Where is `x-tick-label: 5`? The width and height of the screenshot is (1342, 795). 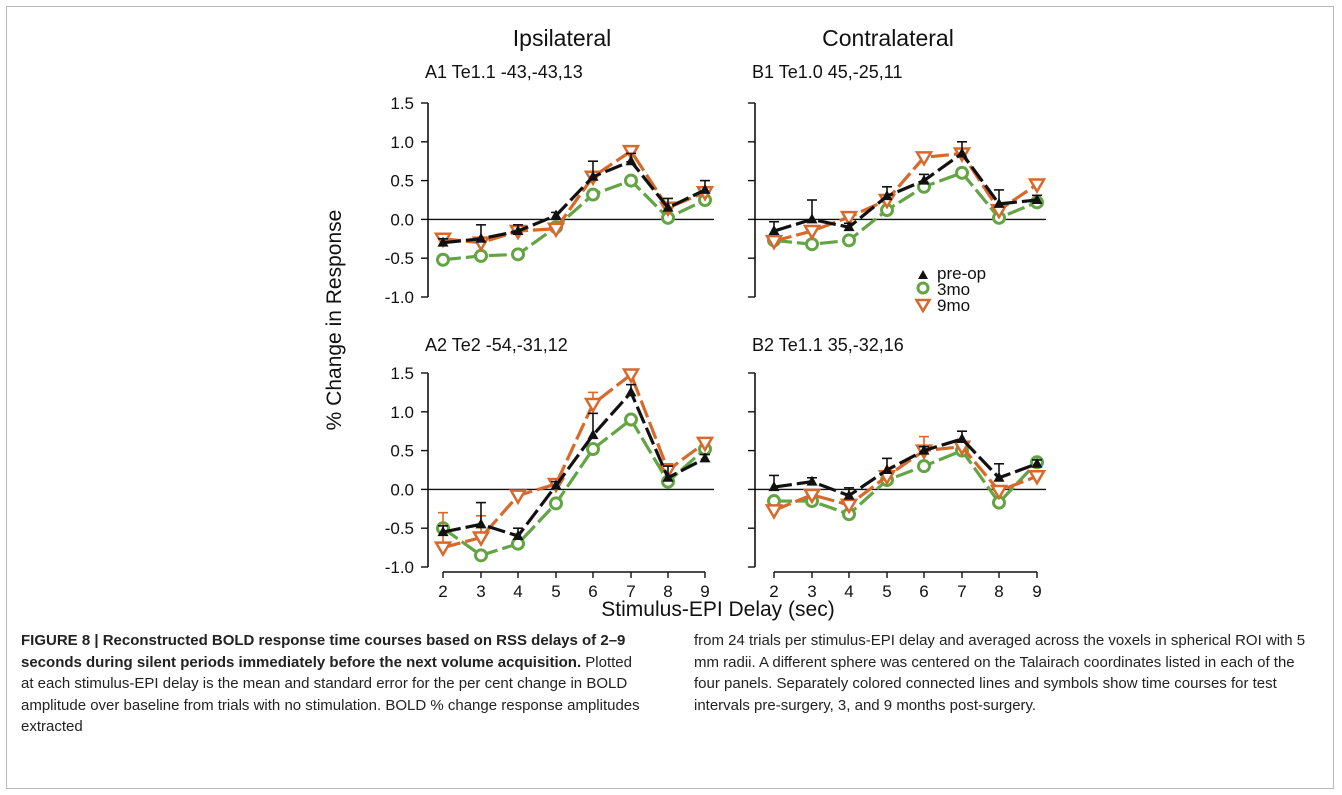 x-tick-label: 5 is located at coordinates (886, 591).